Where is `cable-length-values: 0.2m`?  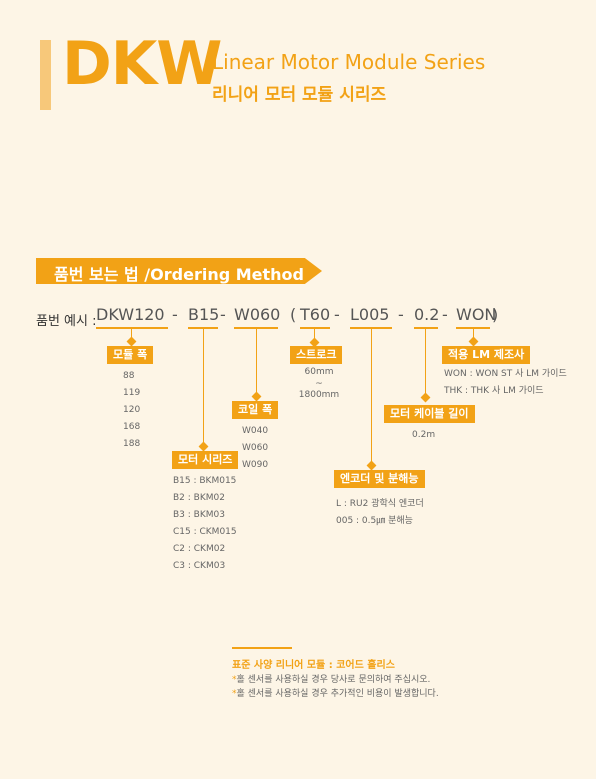
cable-length-values: 0.2m is located at coordinates (423, 435).